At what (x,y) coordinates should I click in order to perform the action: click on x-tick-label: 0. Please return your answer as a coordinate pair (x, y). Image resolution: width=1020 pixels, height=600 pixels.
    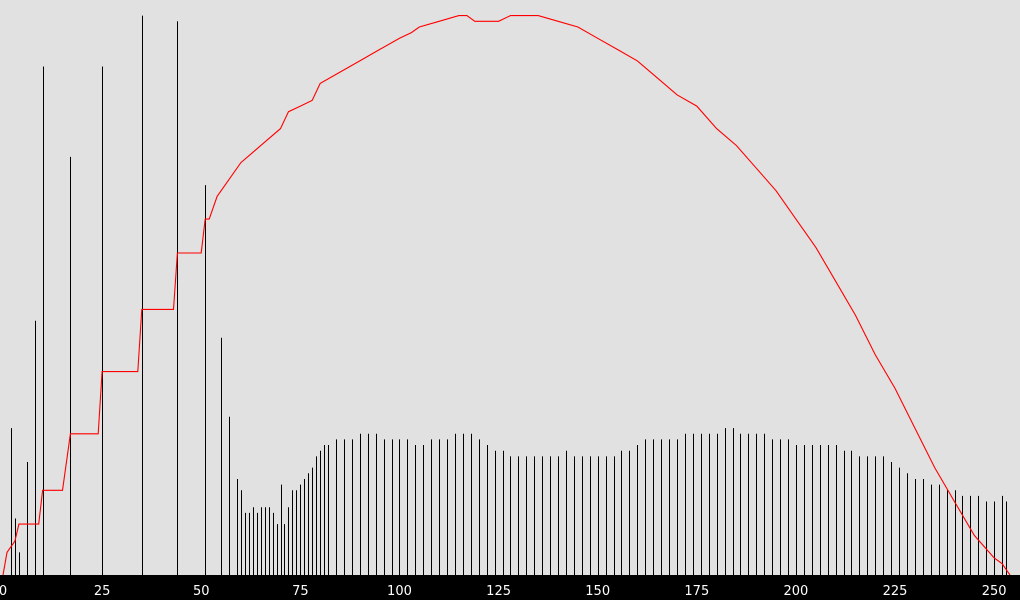
    Looking at the image, I should click on (3, 591).